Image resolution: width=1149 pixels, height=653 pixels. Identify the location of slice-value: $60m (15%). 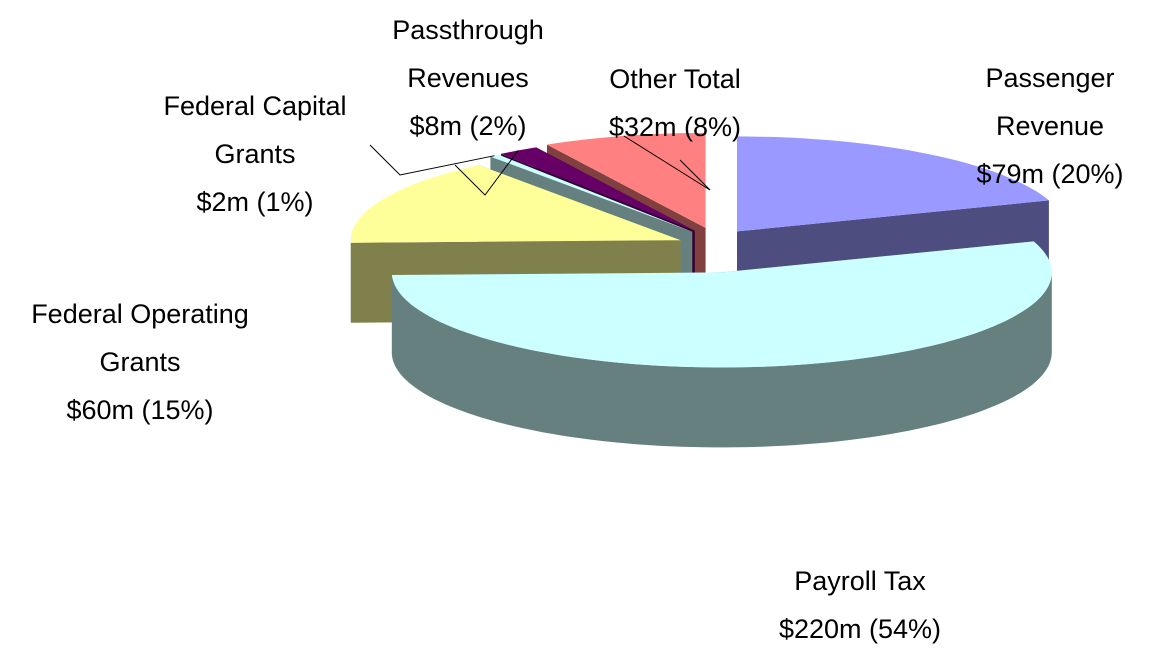
(140, 410).